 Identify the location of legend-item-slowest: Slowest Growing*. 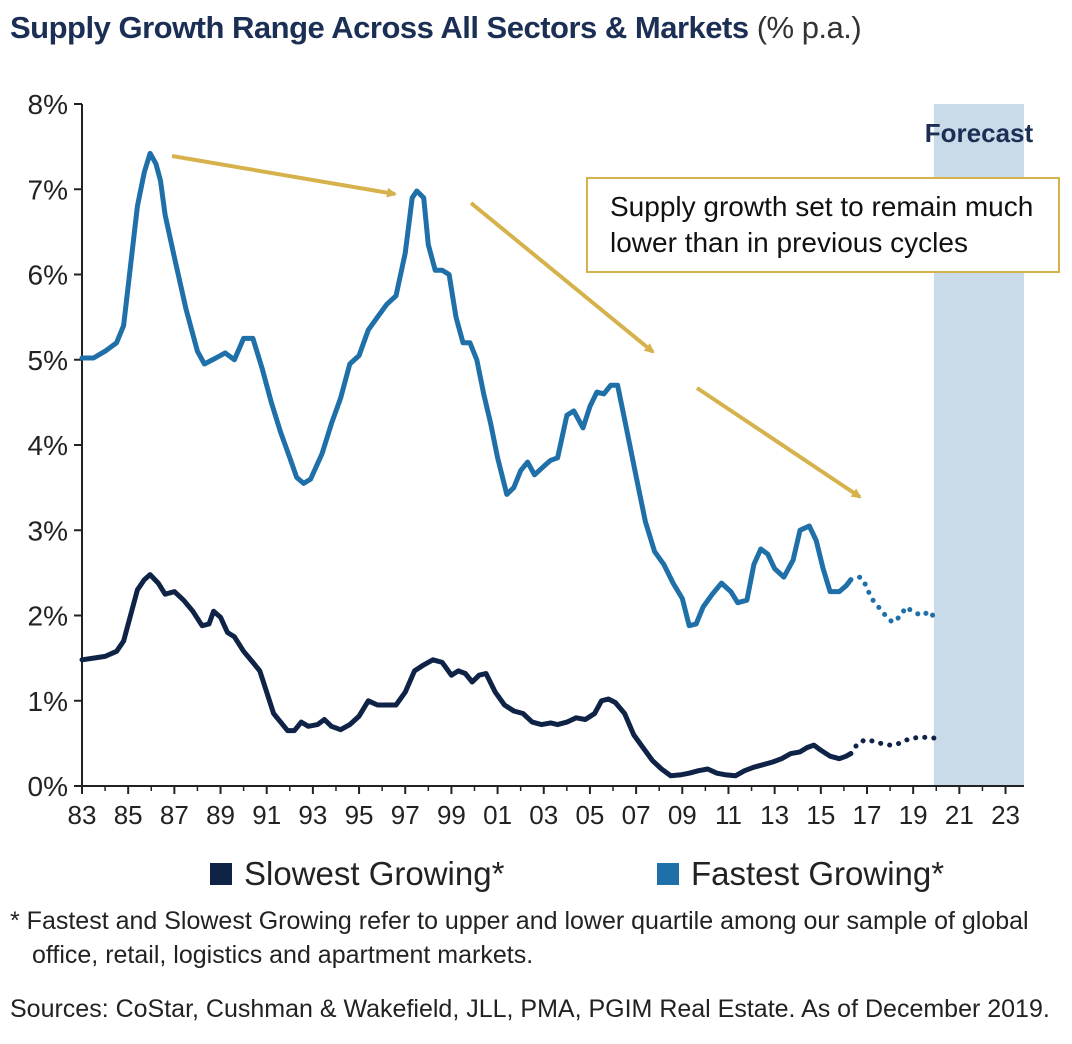
(357, 874).